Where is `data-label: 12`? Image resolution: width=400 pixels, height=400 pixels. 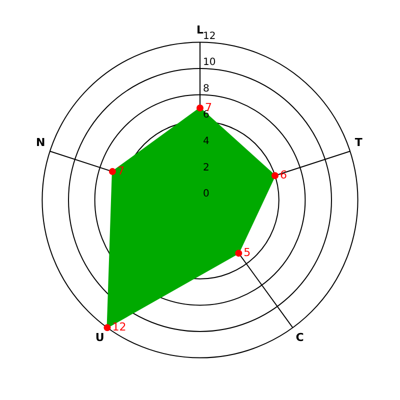 data-label: 12 is located at coordinates (119, 327).